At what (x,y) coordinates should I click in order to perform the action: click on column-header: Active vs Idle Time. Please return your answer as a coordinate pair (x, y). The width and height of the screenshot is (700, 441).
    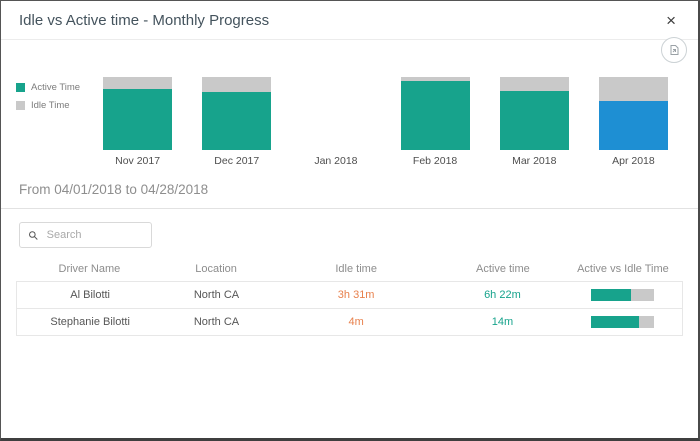
    Looking at the image, I should click on (623, 269).